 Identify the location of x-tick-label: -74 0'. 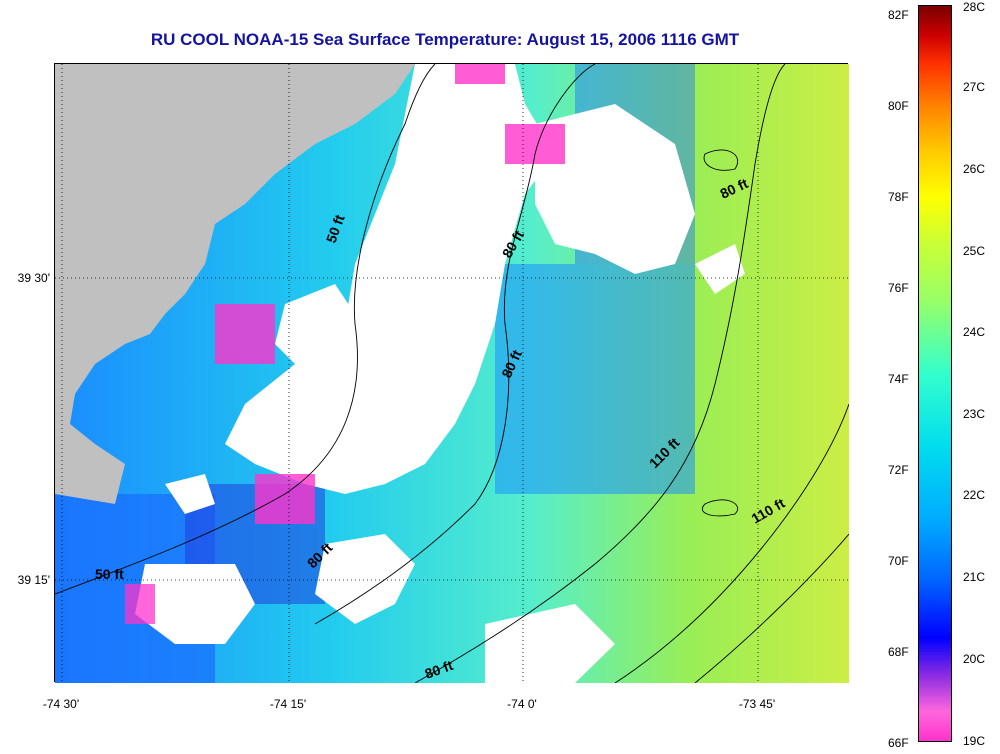
(522, 704).